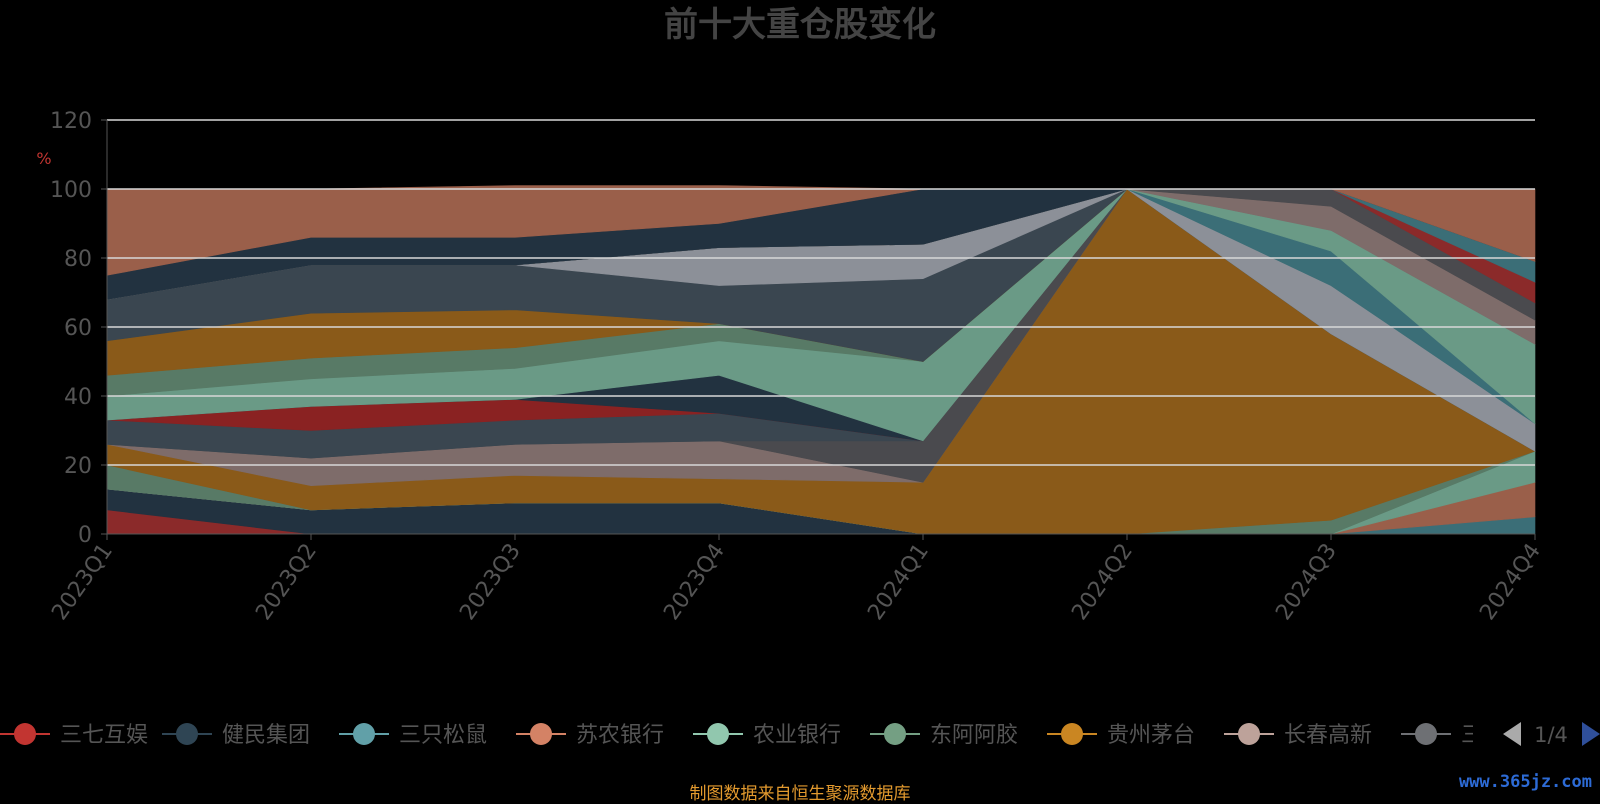  What do you see at coordinates (620, 735) in the screenshot?
I see `legend-label: 苏农银行` at bounding box center [620, 735].